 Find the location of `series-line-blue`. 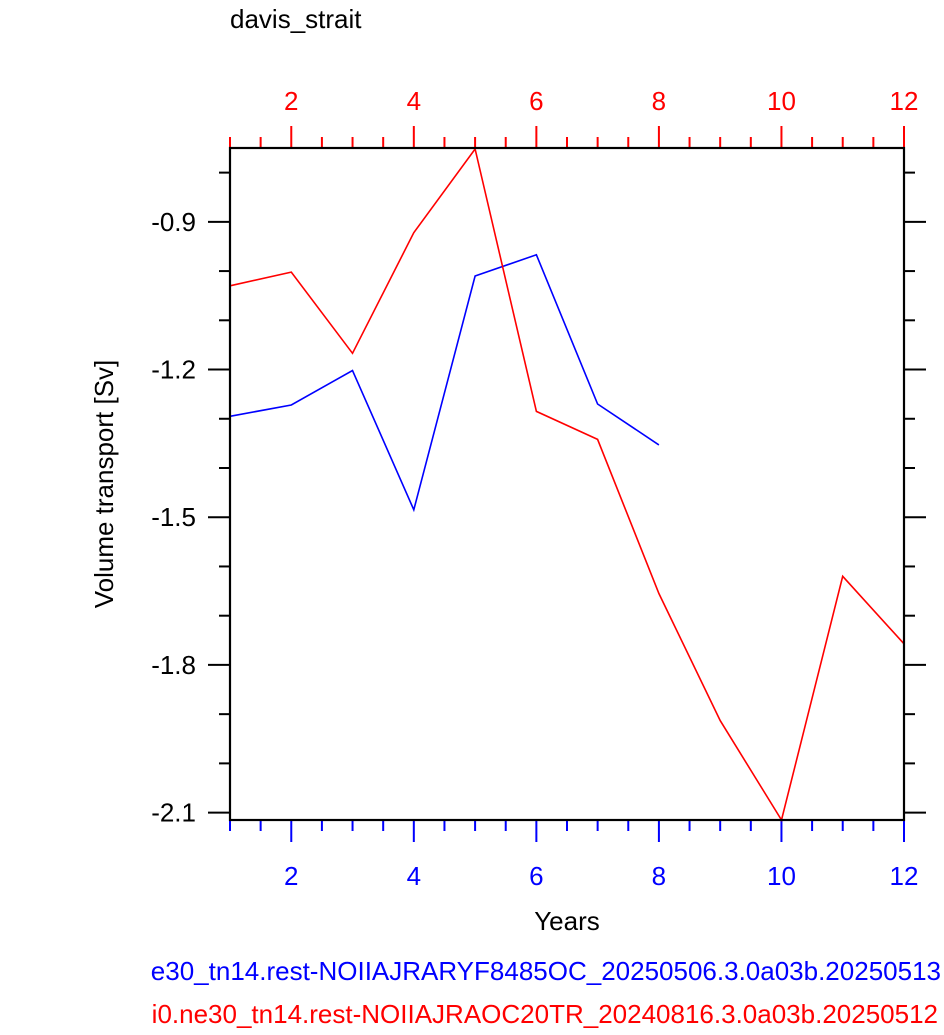

series-line-blue is located at coordinates (444, 383).